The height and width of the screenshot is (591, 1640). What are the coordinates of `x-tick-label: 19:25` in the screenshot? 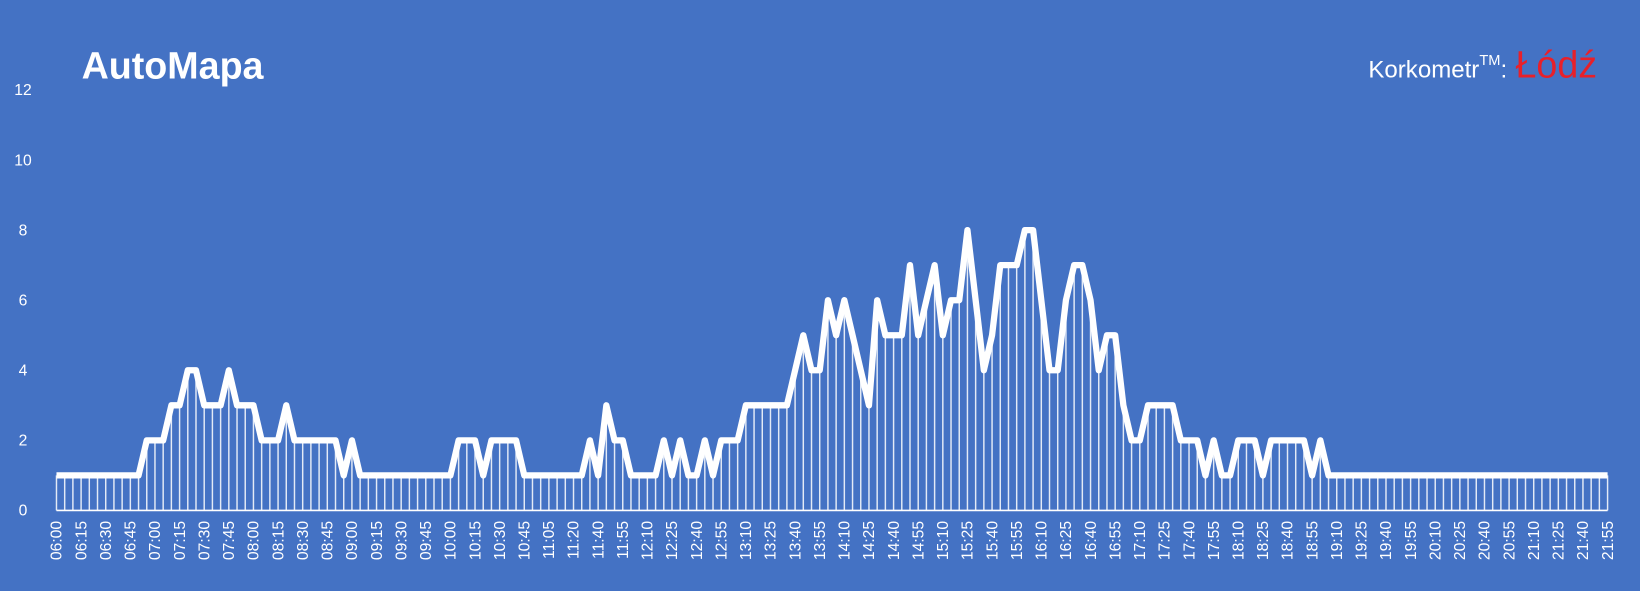 It's located at (1362, 541).